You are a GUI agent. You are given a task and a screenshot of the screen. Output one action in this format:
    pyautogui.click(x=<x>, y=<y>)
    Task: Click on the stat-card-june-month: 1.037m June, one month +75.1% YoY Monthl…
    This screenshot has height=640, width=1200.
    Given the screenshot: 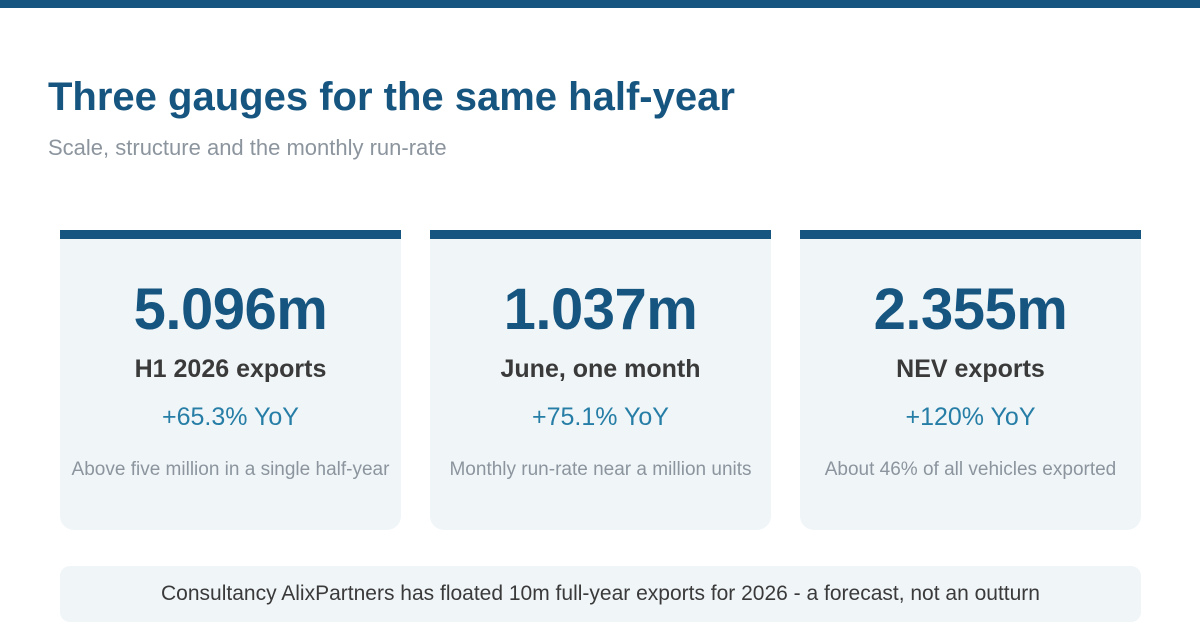 What is the action you would take?
    pyautogui.click(x=600, y=380)
    